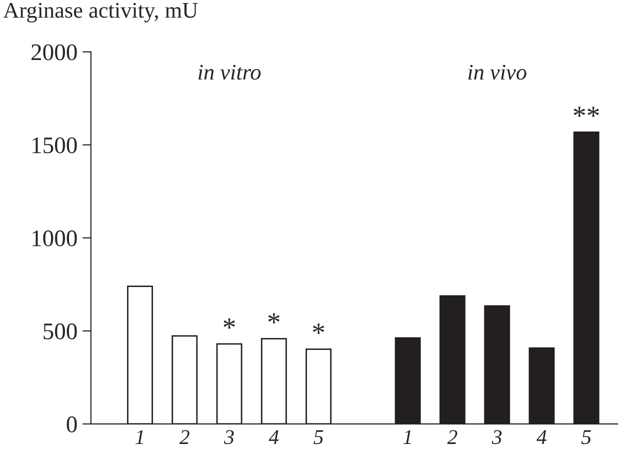 Image resolution: width=627 pixels, height=451 pixels. What do you see at coordinates (229, 72) in the screenshot?
I see `annotation: in vitro` at bounding box center [229, 72].